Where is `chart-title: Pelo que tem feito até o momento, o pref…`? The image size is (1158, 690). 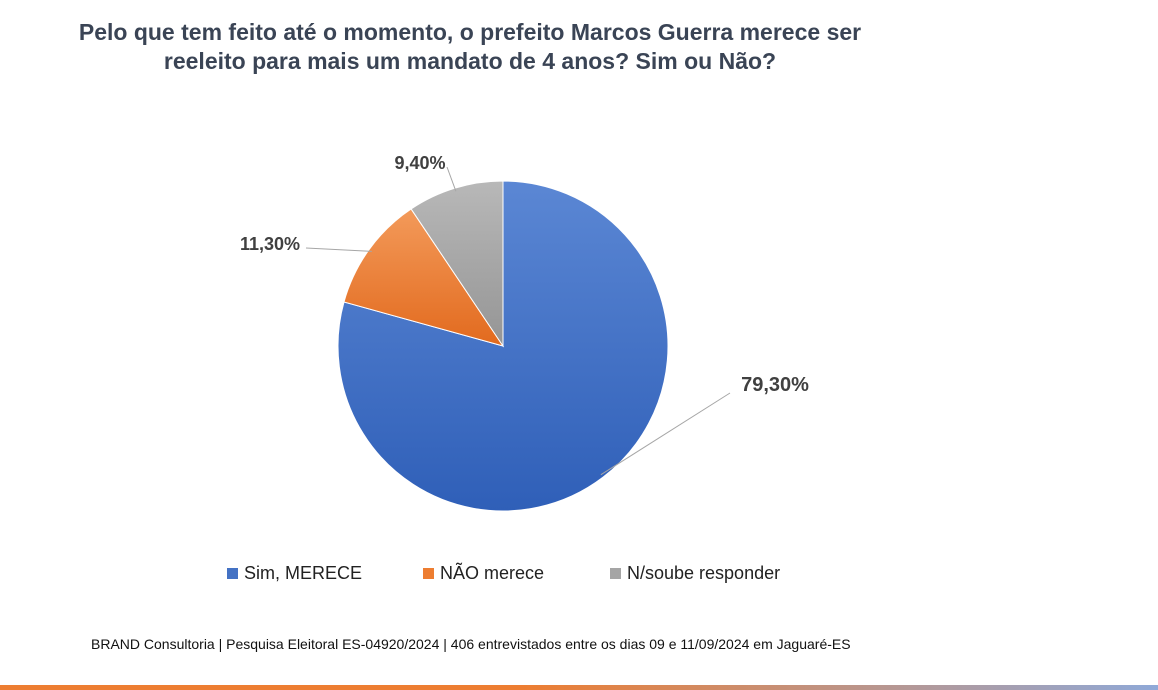 chart-title: Pelo que tem feito até o momento, o pref… is located at coordinates (470, 47).